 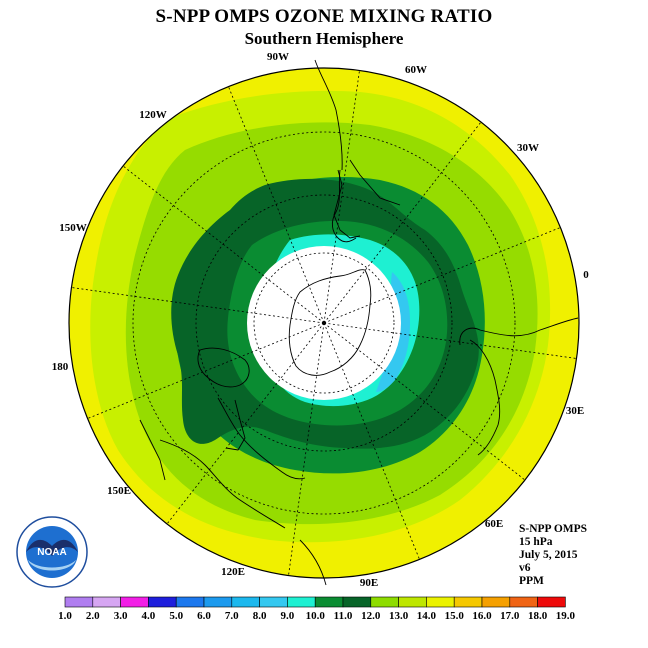 What do you see at coordinates (548, 555) in the screenshot?
I see `info-date: July 5, 2015` at bounding box center [548, 555].